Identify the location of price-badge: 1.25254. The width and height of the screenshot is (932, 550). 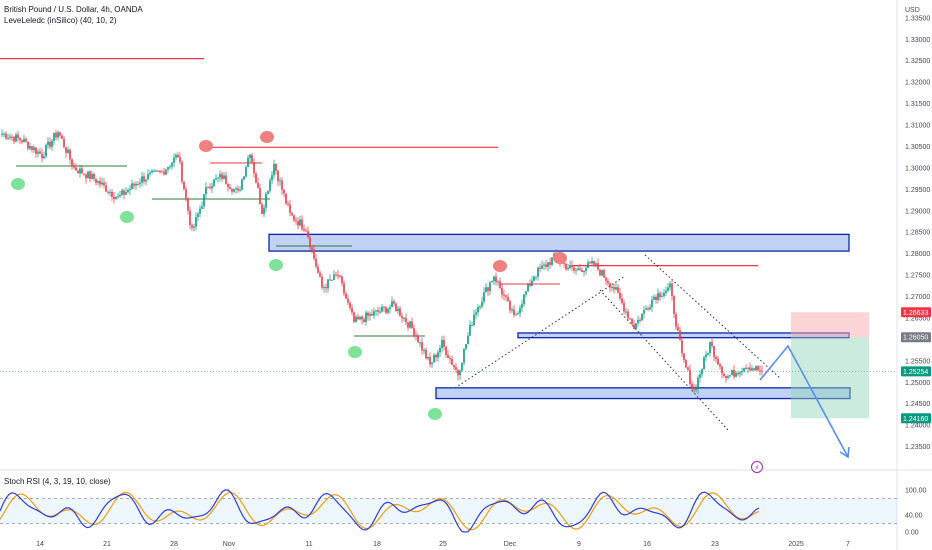
(916, 371).